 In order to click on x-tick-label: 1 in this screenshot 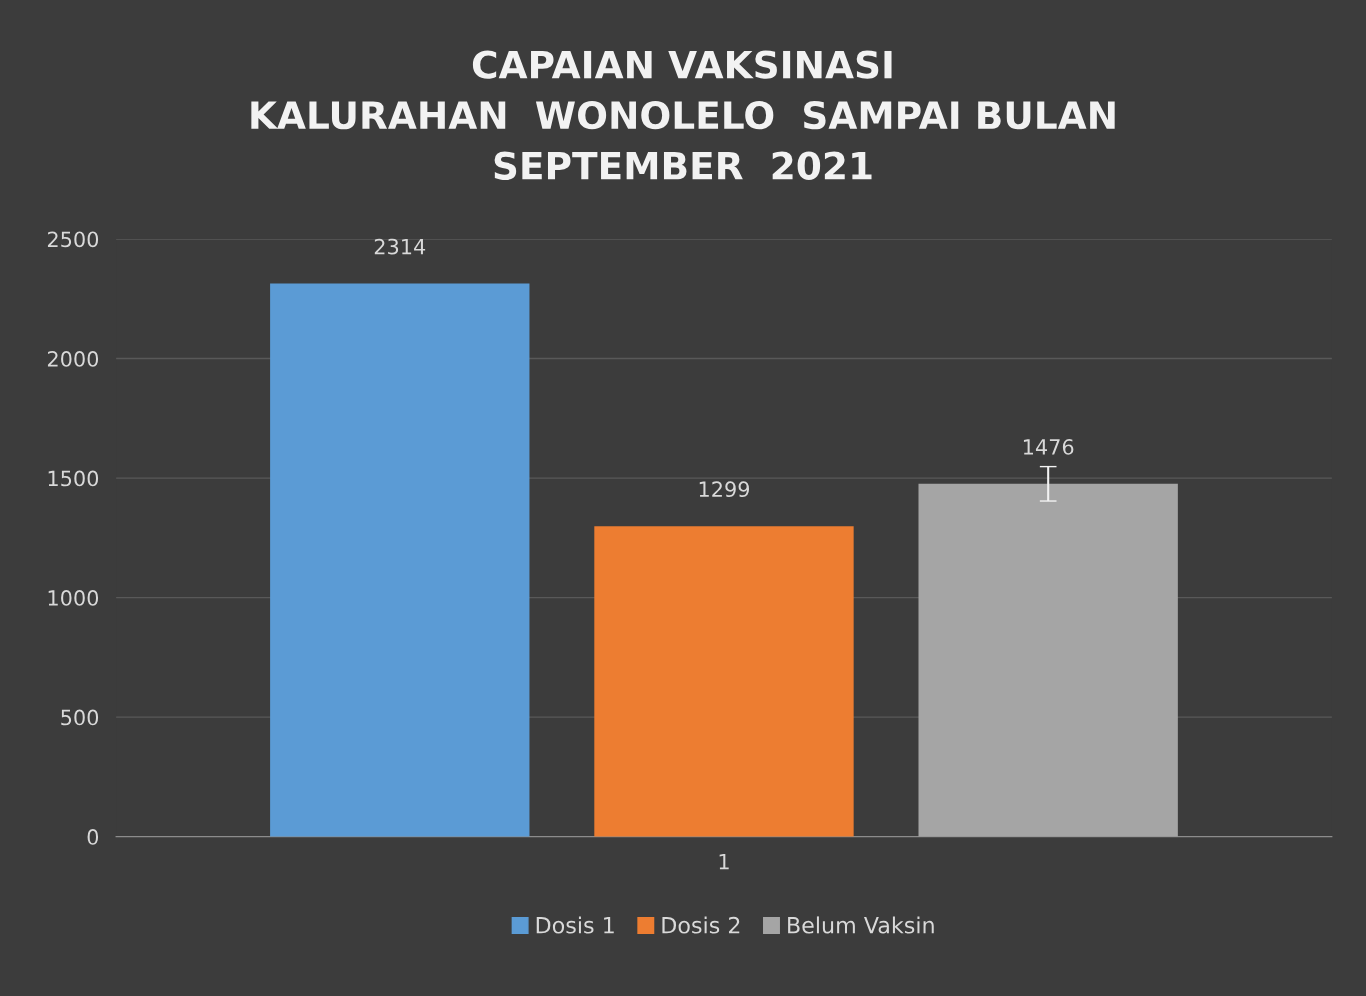, I will do `click(724, 861)`.